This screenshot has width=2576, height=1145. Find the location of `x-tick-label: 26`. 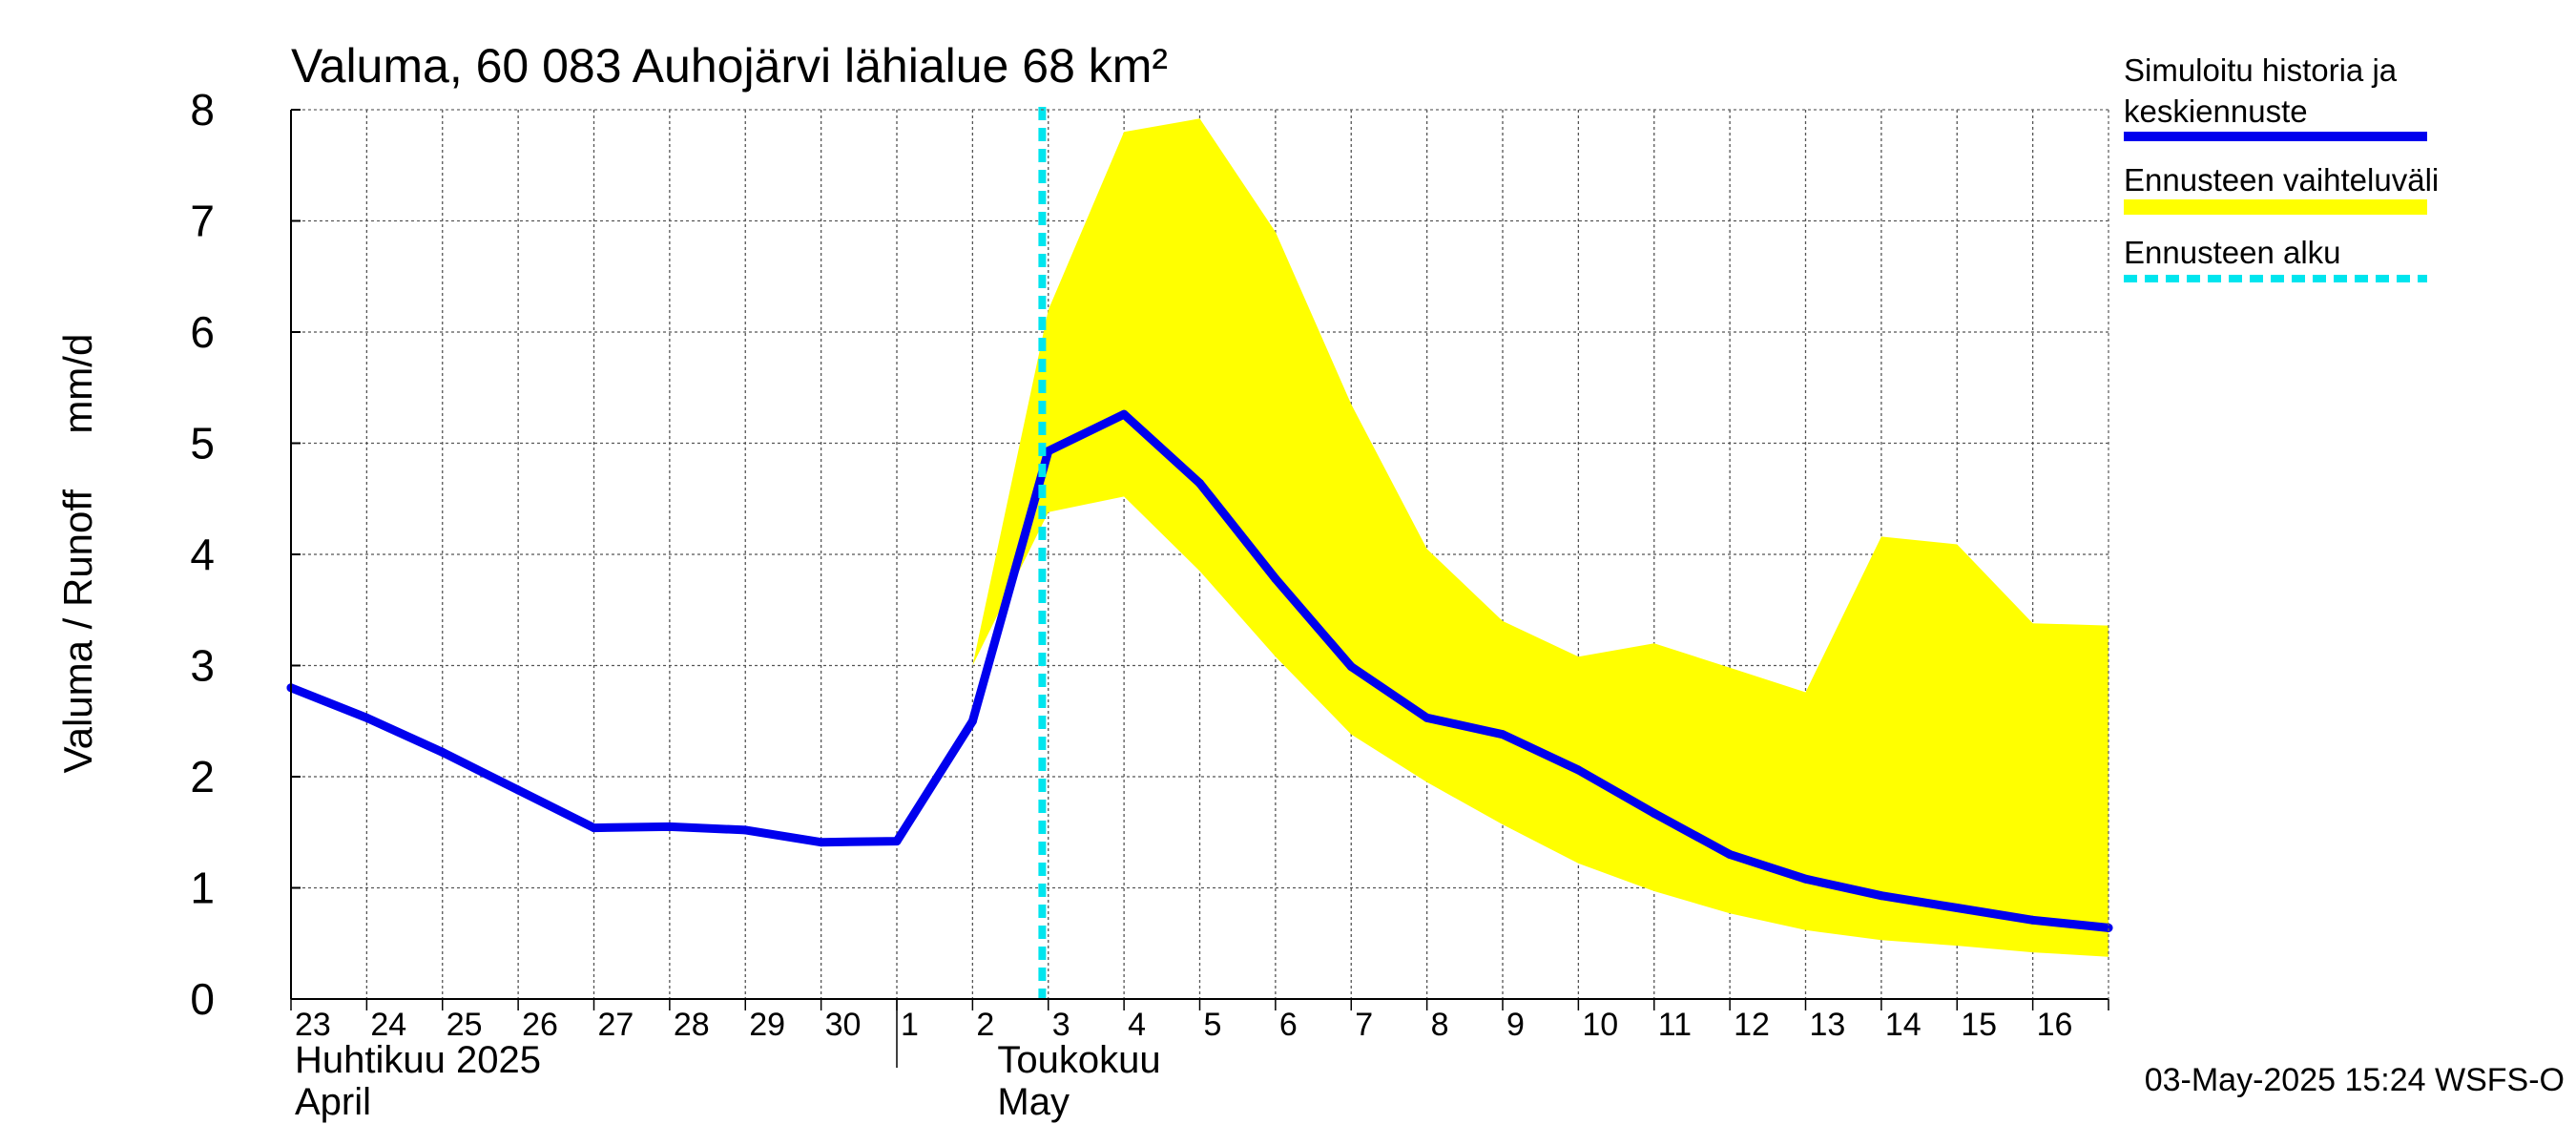

x-tick-label: 26 is located at coordinates (540, 1025).